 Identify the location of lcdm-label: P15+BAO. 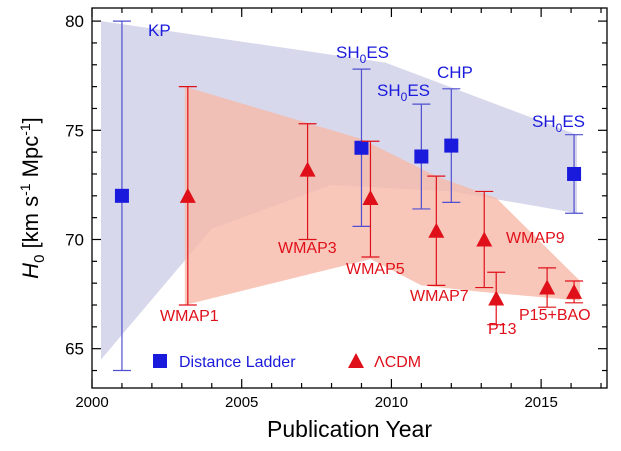
(555, 315).